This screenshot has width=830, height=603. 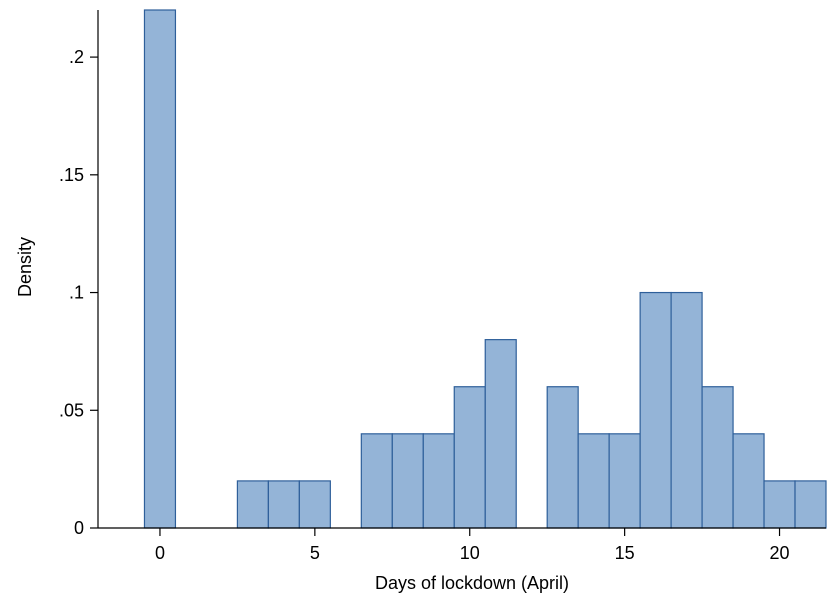 What do you see at coordinates (625, 553) in the screenshot?
I see `x-tick-label: 15` at bounding box center [625, 553].